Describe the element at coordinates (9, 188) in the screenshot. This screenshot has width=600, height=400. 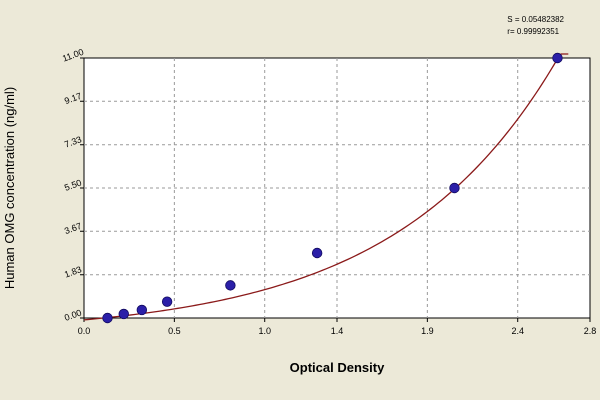
I see `y-axis-label: Human OMG concentration (ng/ml)` at that location.